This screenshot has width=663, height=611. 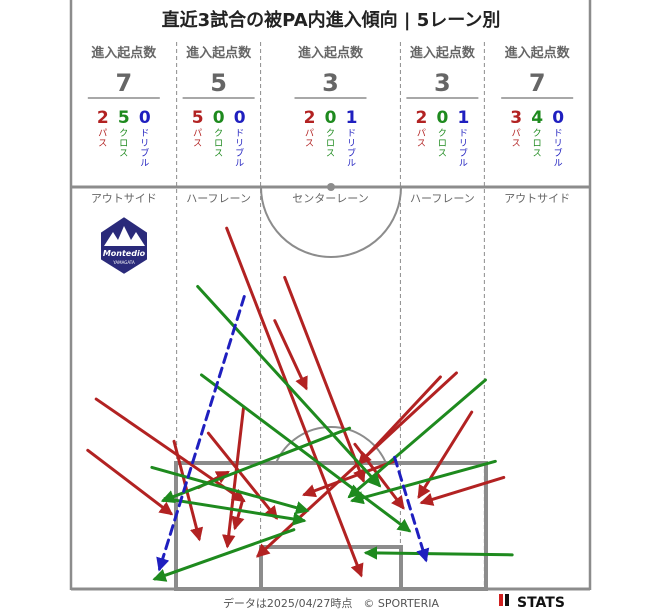 I want to click on team-logo-subtext: YAMAGATA, so click(x=123, y=262).